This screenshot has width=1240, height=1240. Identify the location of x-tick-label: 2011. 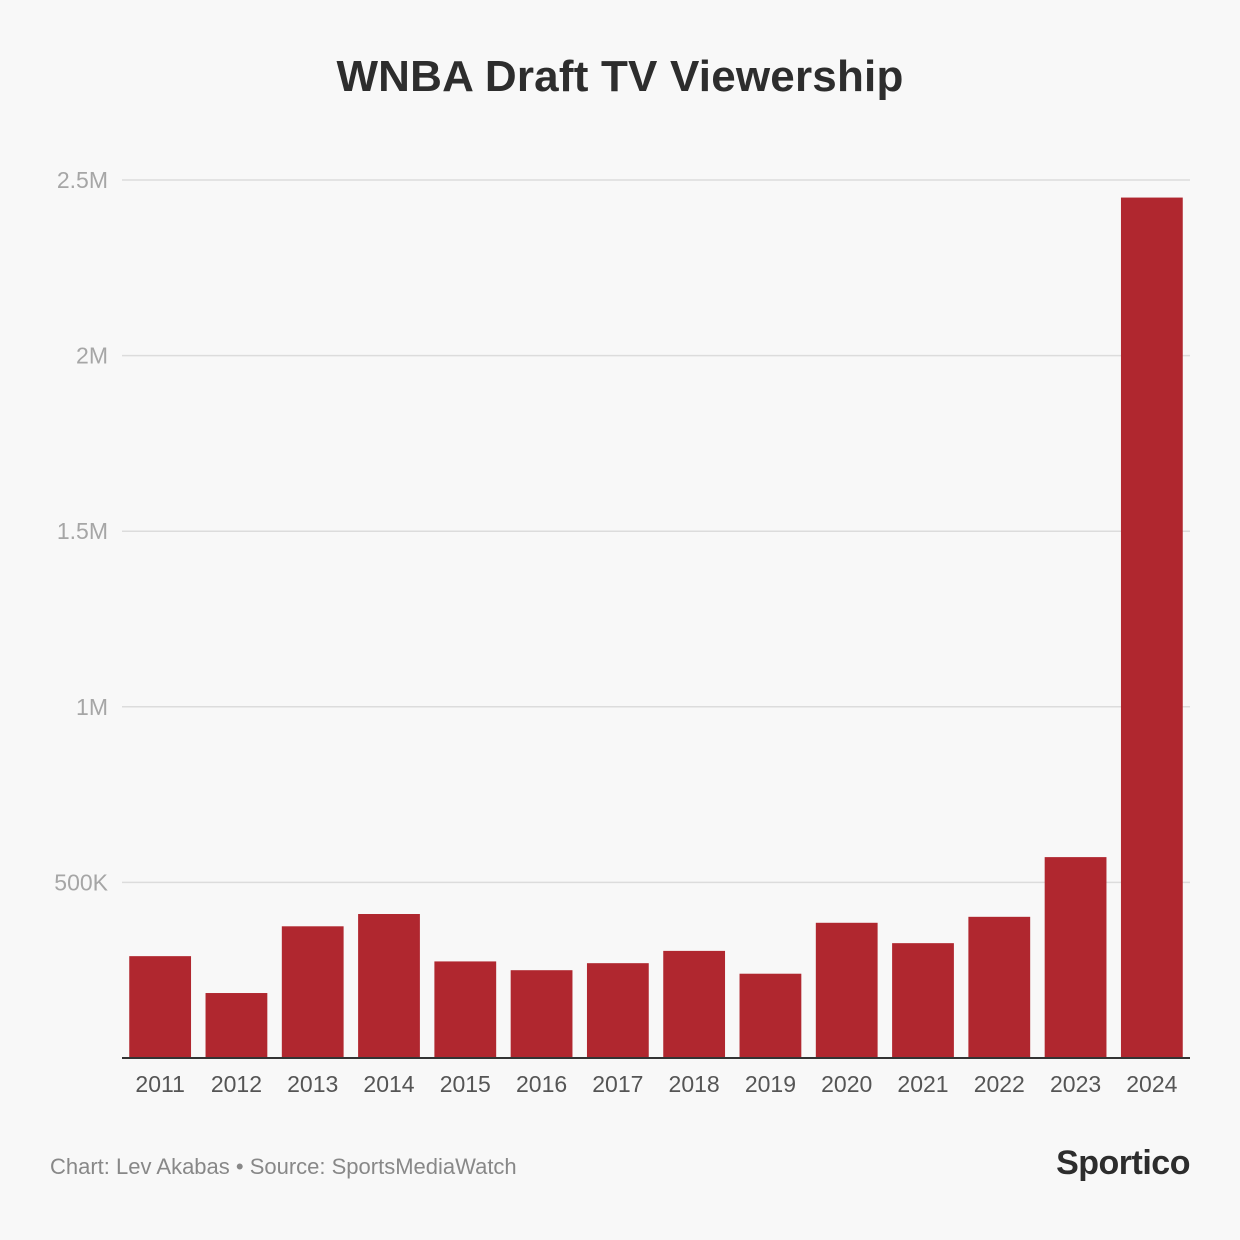
(159, 1084).